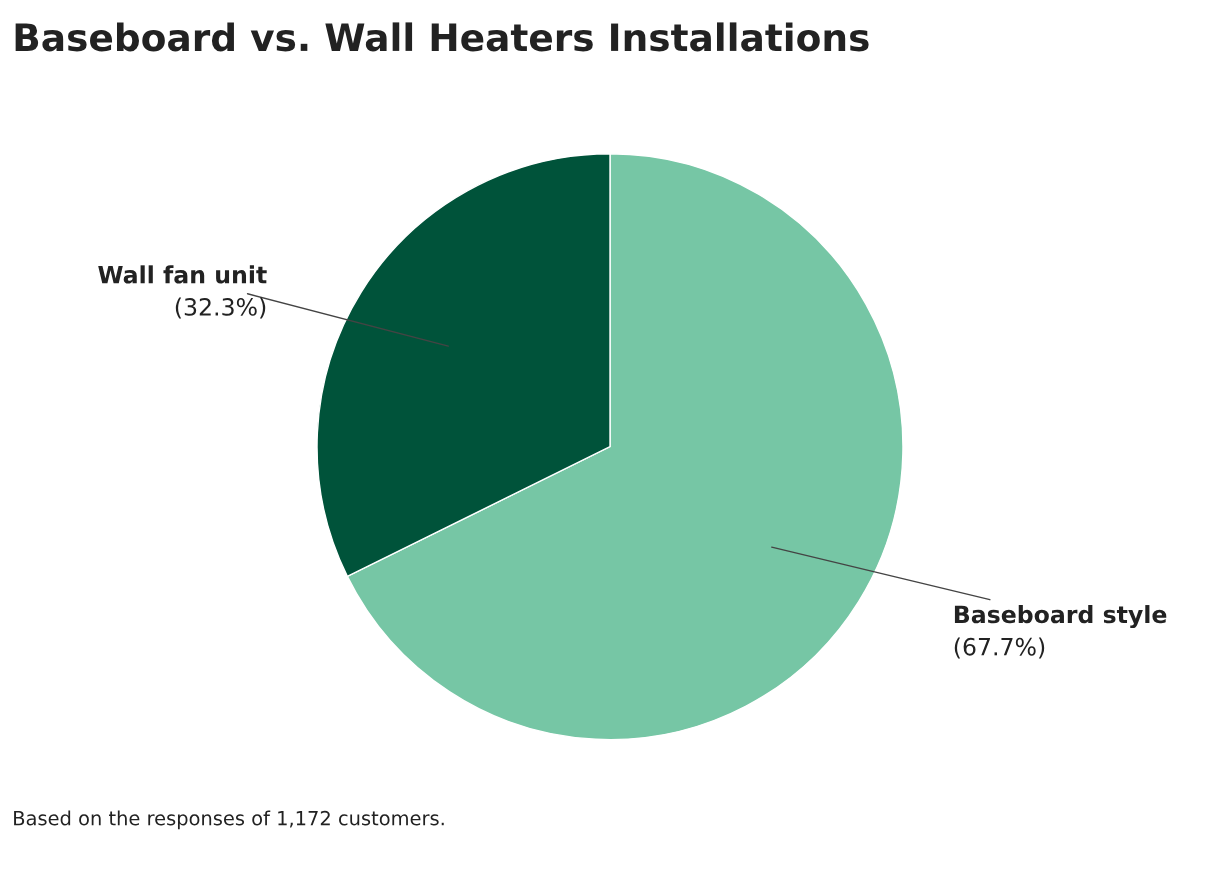 The image size is (1220, 896). I want to click on data-label: (32.3%), so click(220, 308).